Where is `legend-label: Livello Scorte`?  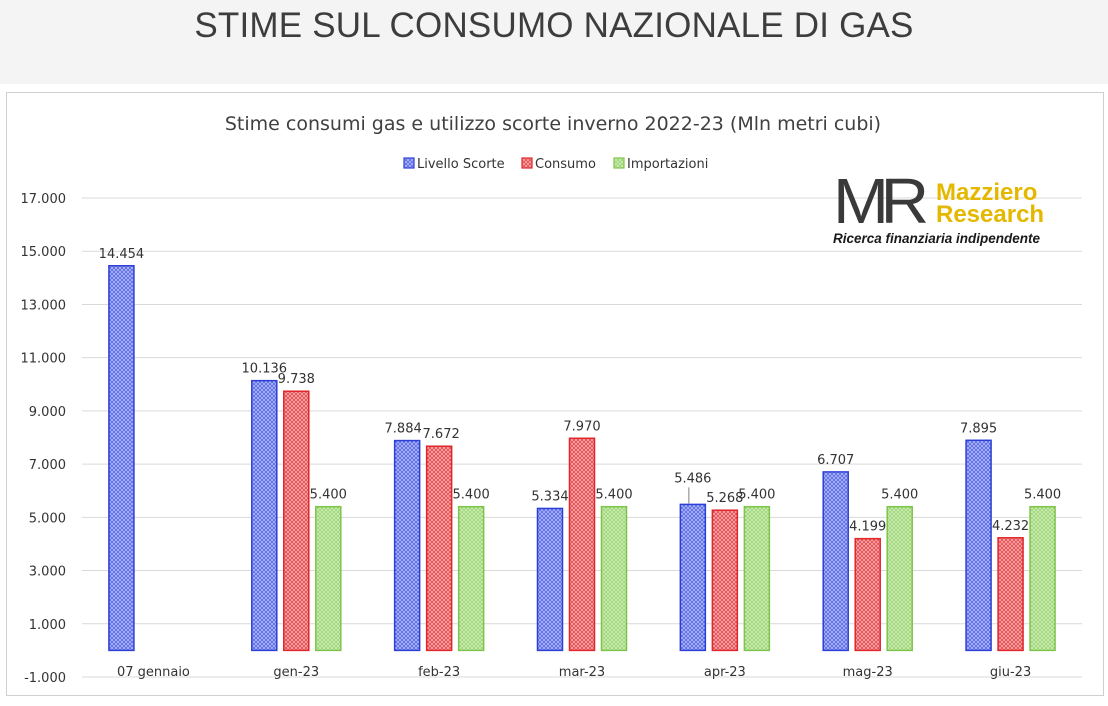 legend-label: Livello Scorte is located at coordinates (461, 164).